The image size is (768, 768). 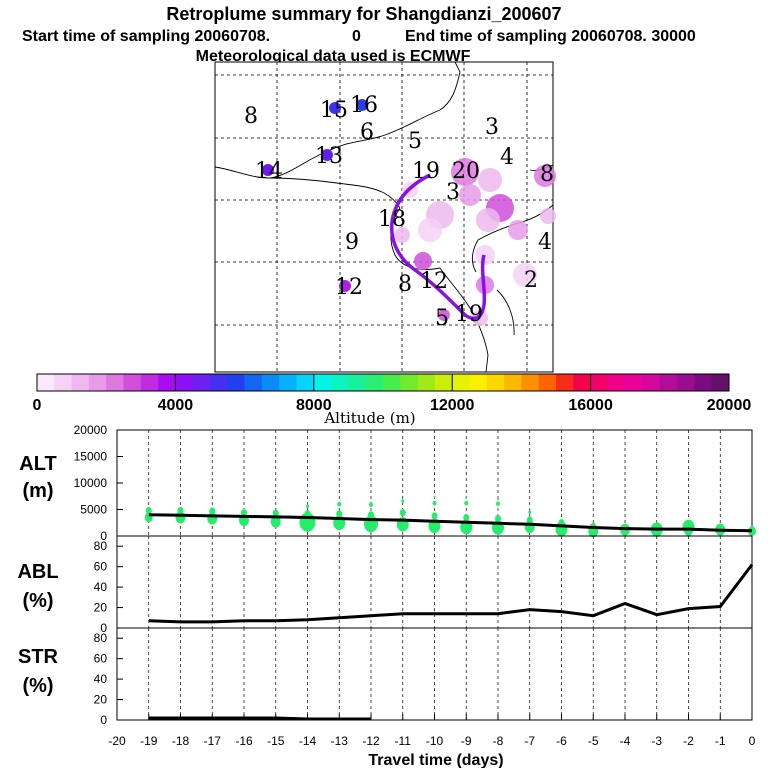 I want to click on y-tick-label: 20000, so click(x=91, y=430).